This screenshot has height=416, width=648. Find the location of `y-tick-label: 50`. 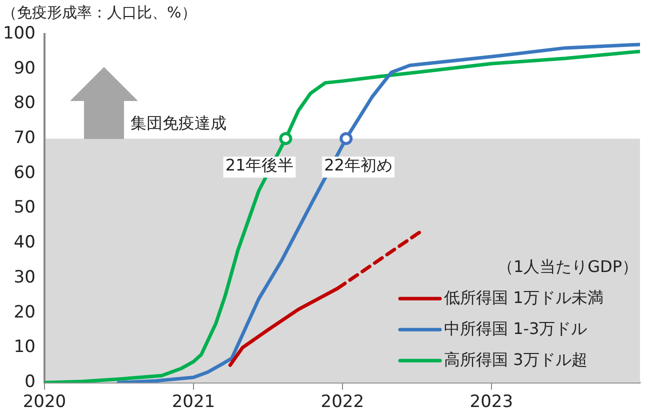

y-tick-label: 50 is located at coordinates (25, 208).